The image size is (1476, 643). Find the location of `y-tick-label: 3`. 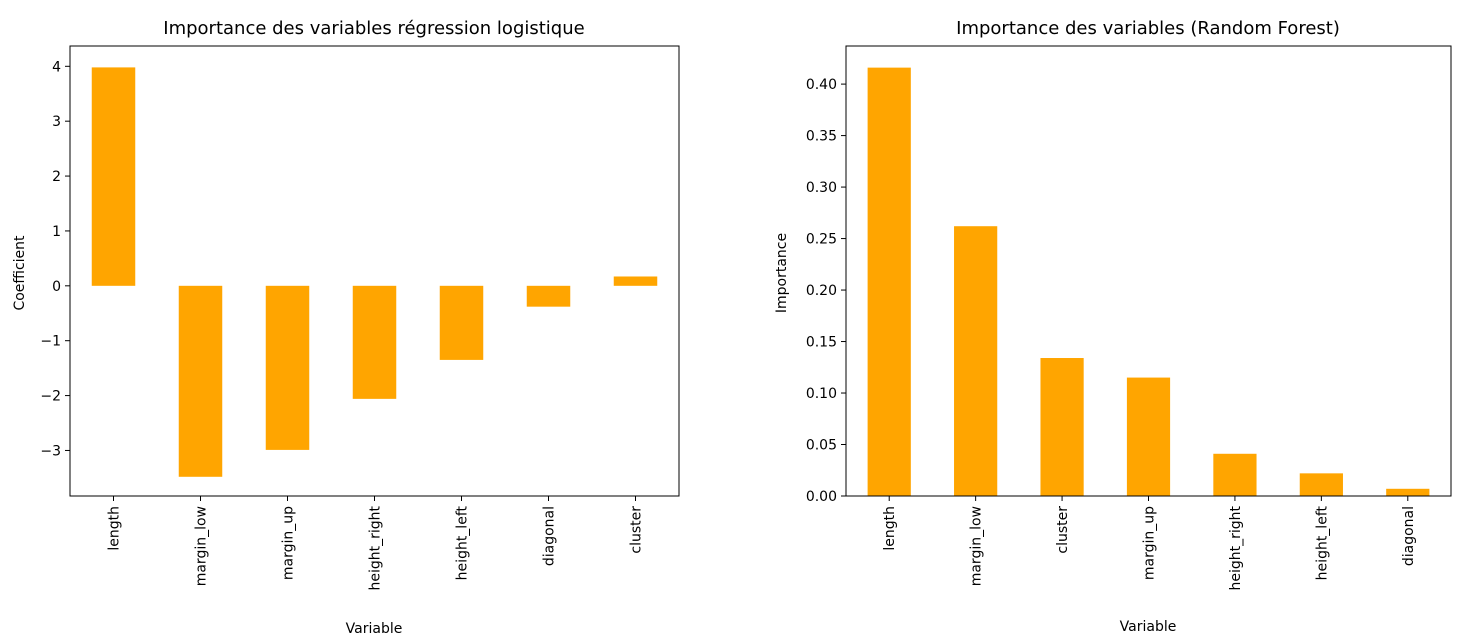

y-tick-label: 3 is located at coordinates (56, 122).